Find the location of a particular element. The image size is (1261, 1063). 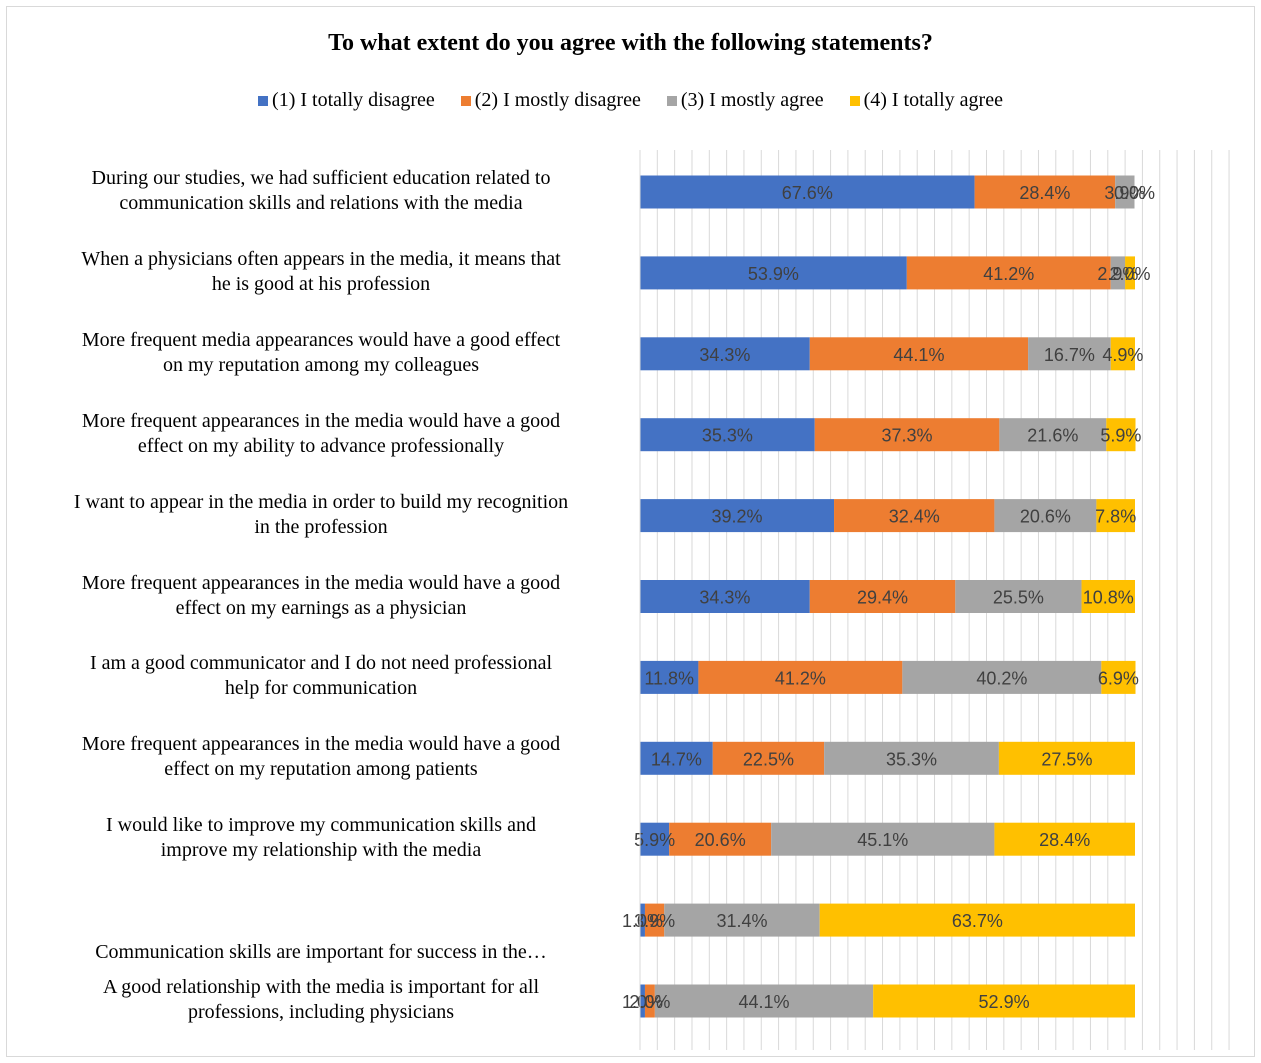

data-label: 53.9% is located at coordinates (773, 274).